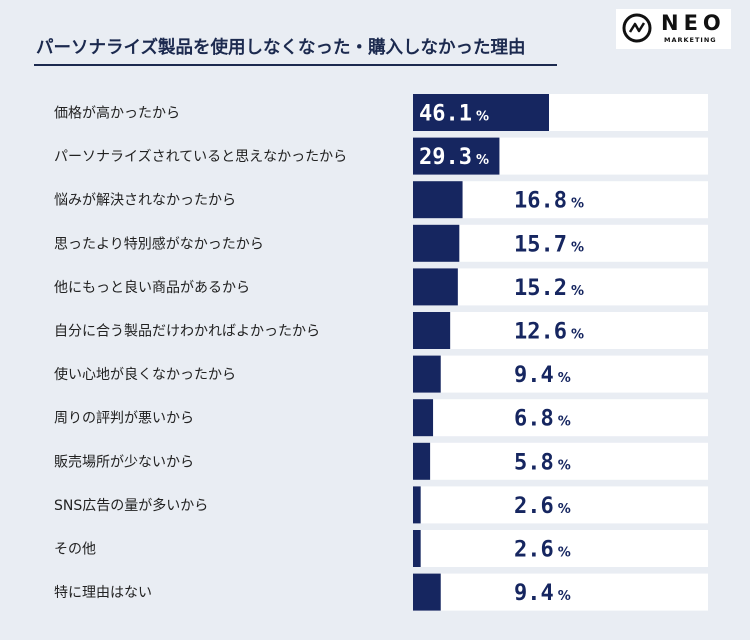 Image resolution: width=750 pixels, height=640 pixels. What do you see at coordinates (540, 244) in the screenshot?
I see `data-label-value: 15.7` at bounding box center [540, 244].